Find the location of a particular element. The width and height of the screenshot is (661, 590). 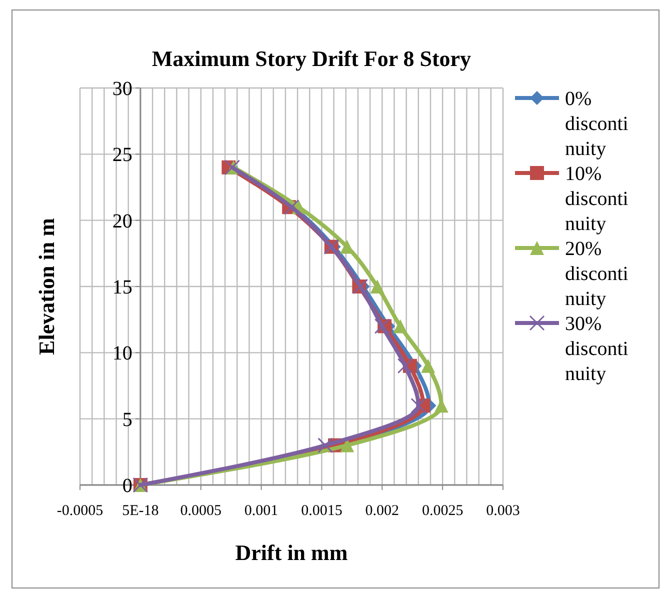

x-tick-label: 0.0025 is located at coordinates (443, 511).